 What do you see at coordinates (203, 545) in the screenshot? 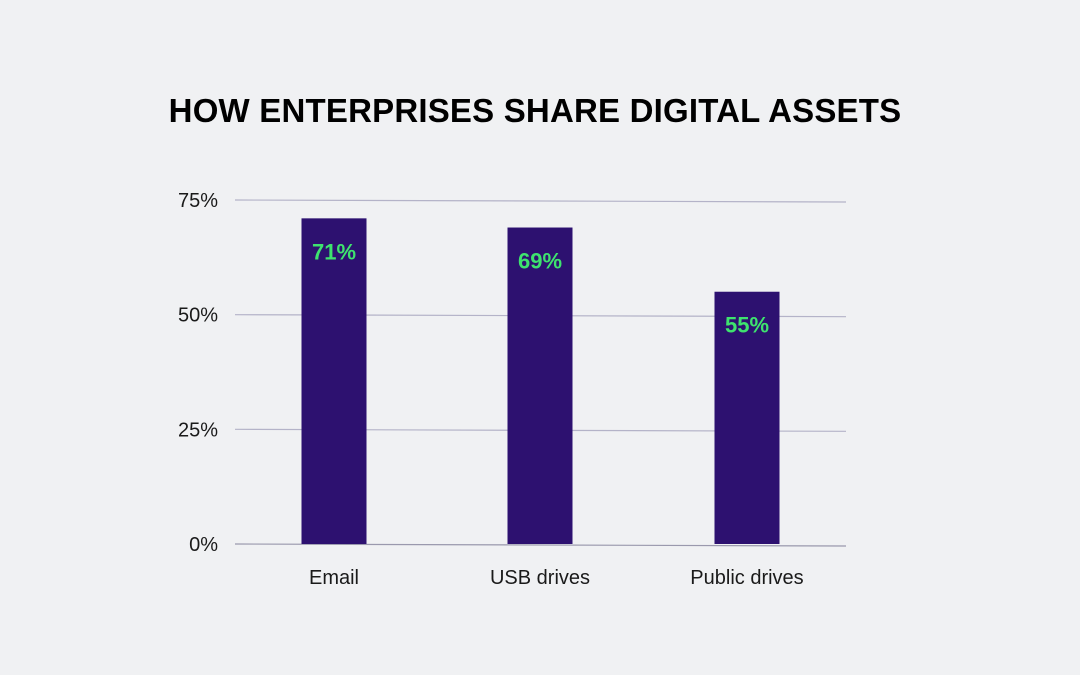
I see `y-tick-label: 0%` at bounding box center [203, 545].